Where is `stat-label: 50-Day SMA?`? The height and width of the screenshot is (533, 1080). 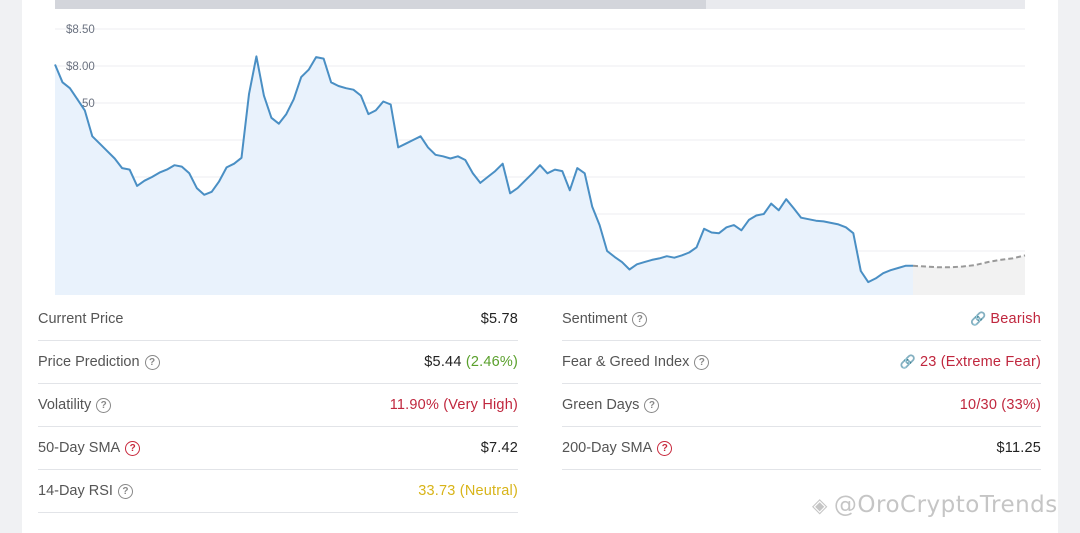
stat-label: 50-Day SMA? is located at coordinates (89, 448).